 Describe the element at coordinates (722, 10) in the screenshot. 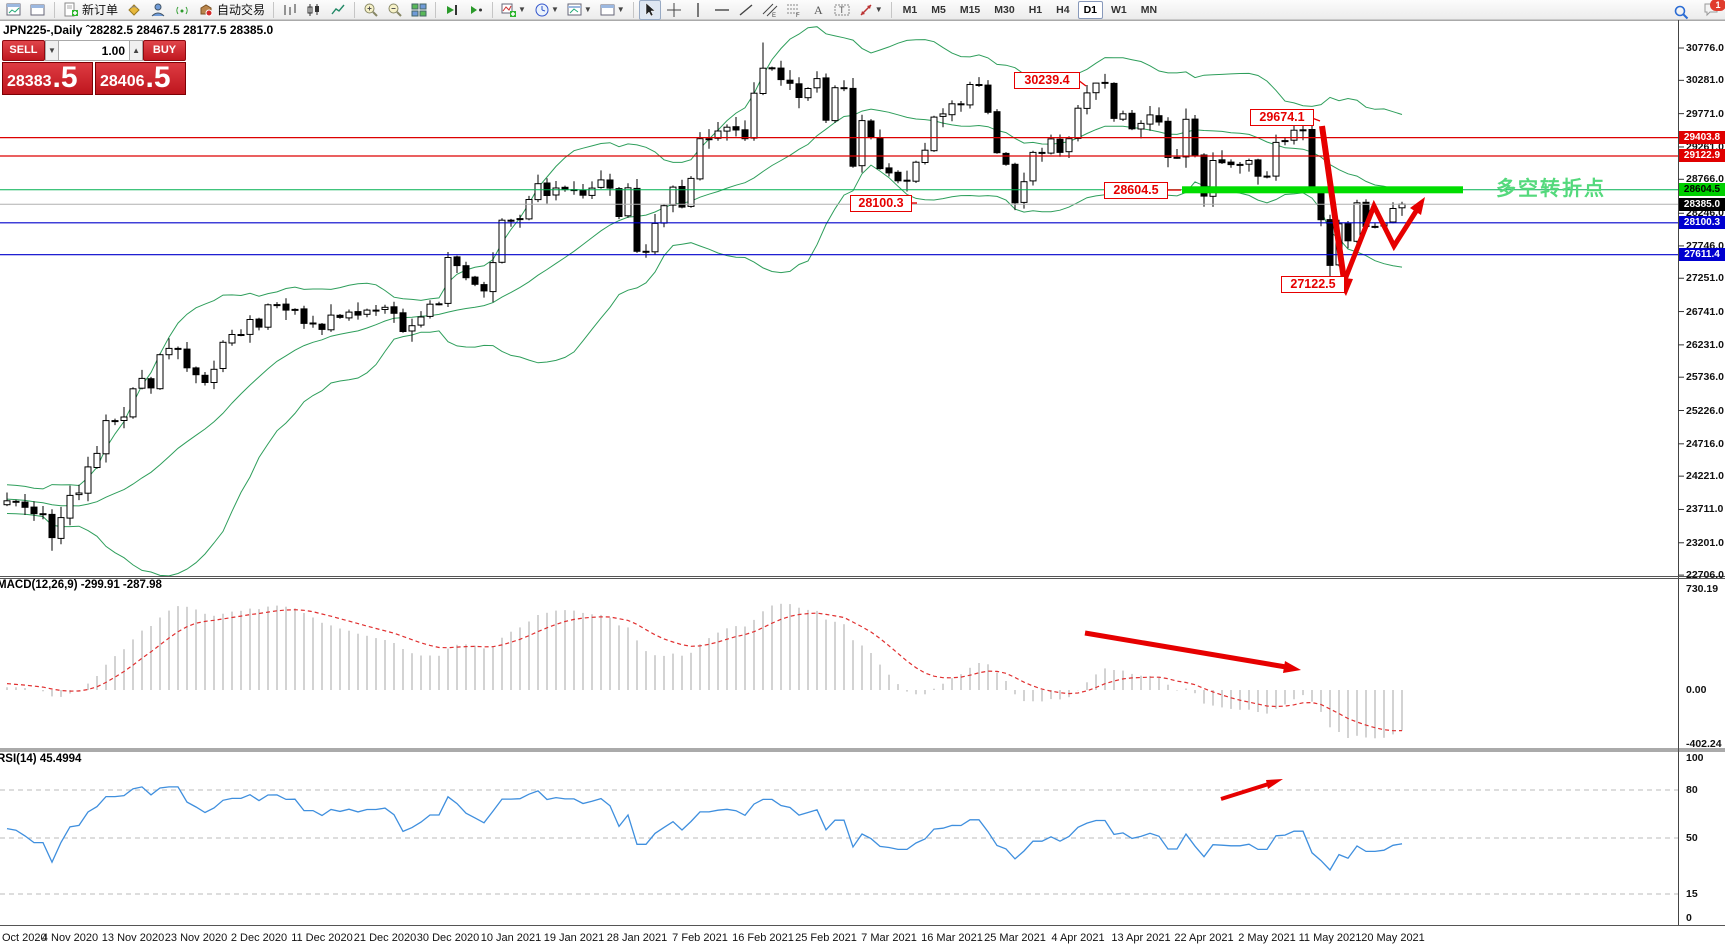

I see `horizontal-line-tool-button` at that location.